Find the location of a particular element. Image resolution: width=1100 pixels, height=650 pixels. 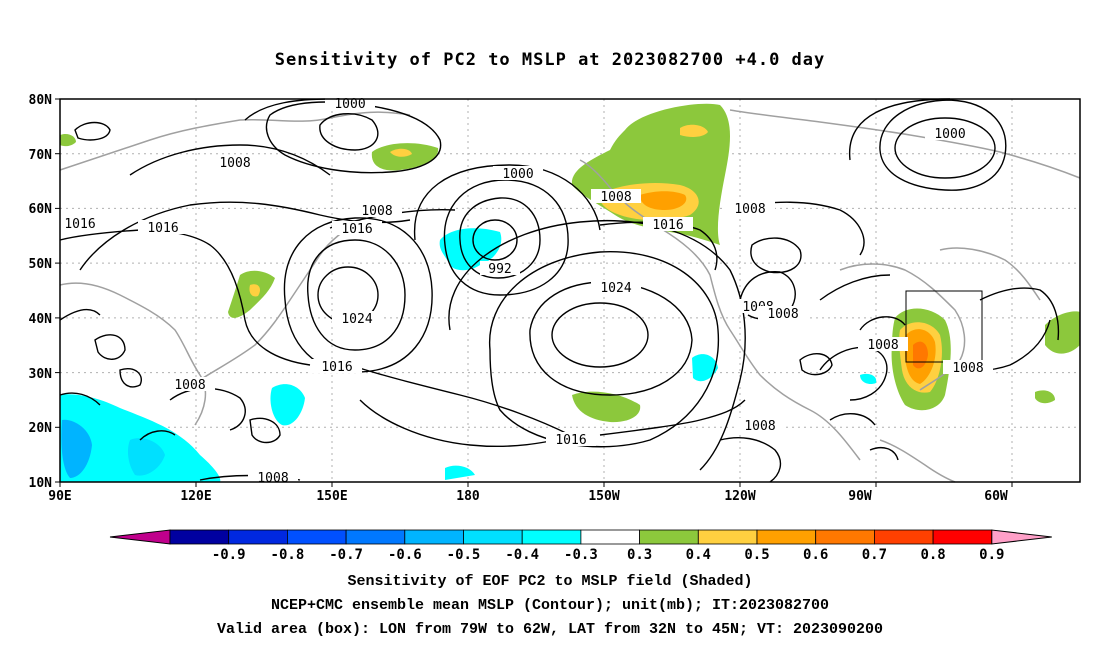

lon-labels: 90E 120E 150E 180 150W 120W 90W 60W is located at coordinates (528, 496).